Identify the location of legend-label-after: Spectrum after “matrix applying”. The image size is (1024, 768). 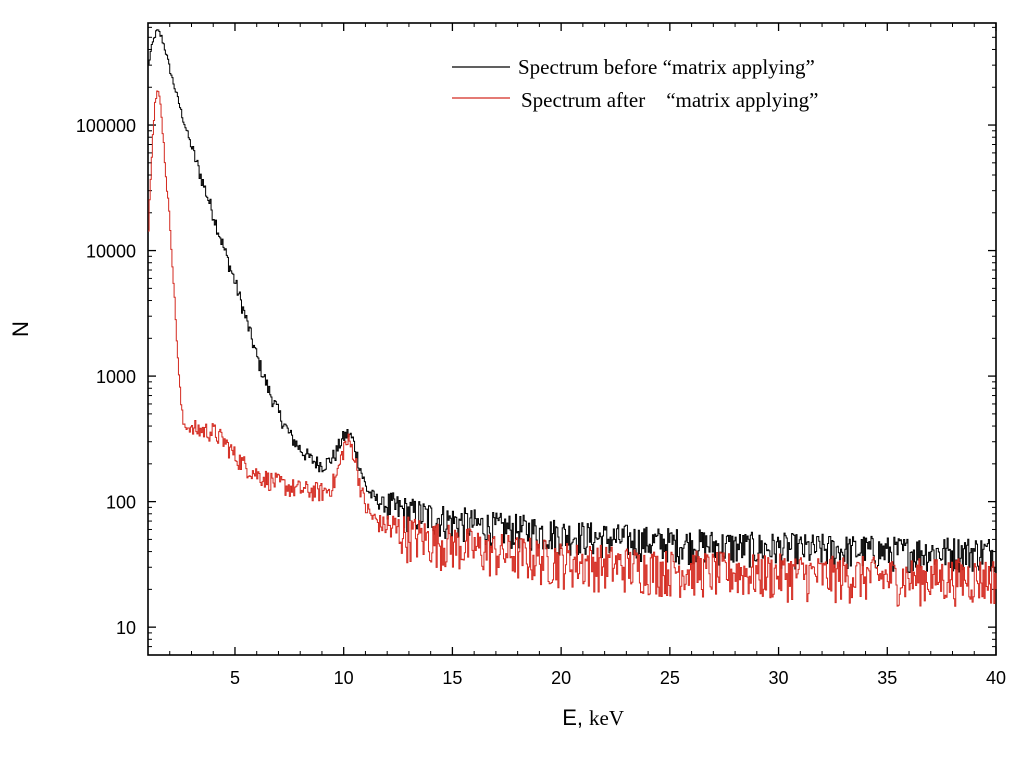
(669, 100).